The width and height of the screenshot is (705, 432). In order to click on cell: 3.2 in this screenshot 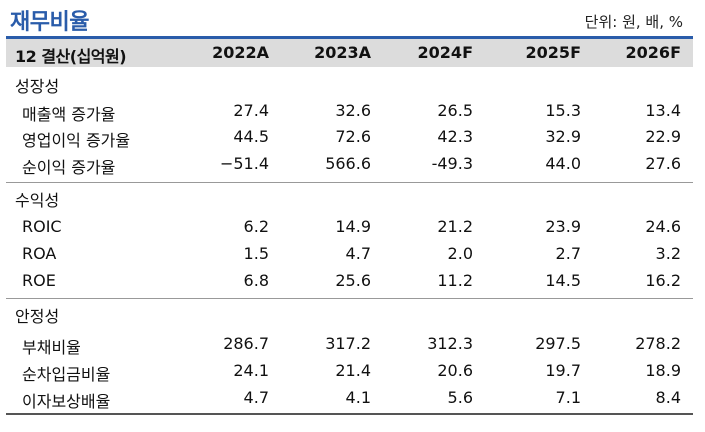, I will do `click(668, 253)`.